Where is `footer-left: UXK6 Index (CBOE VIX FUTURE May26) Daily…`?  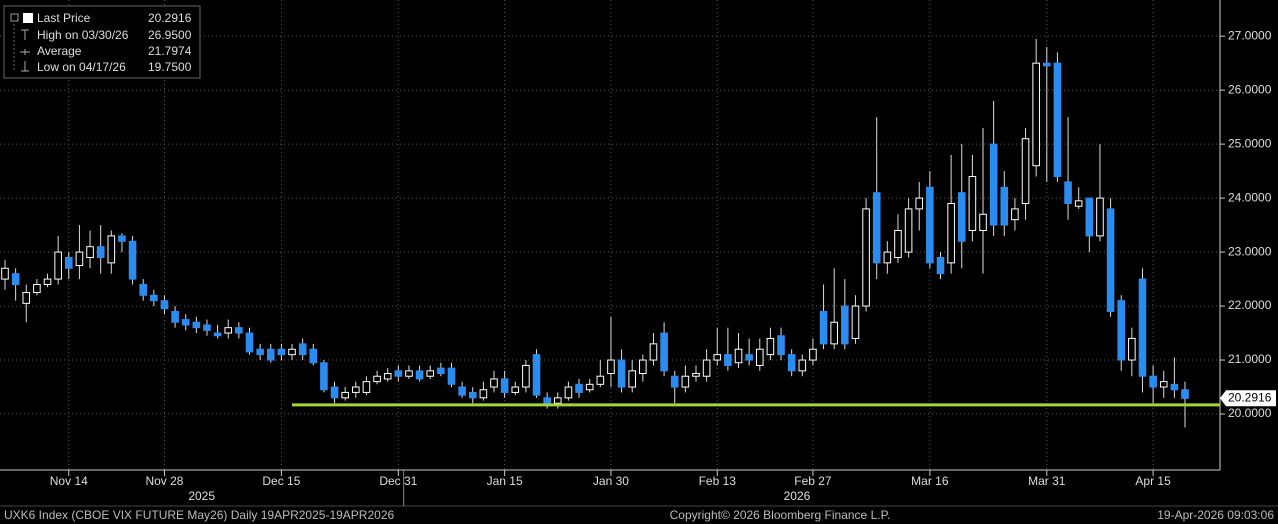
footer-left: UXK6 Index (CBOE VIX FUTURE May26) Daily… is located at coordinates (199, 515).